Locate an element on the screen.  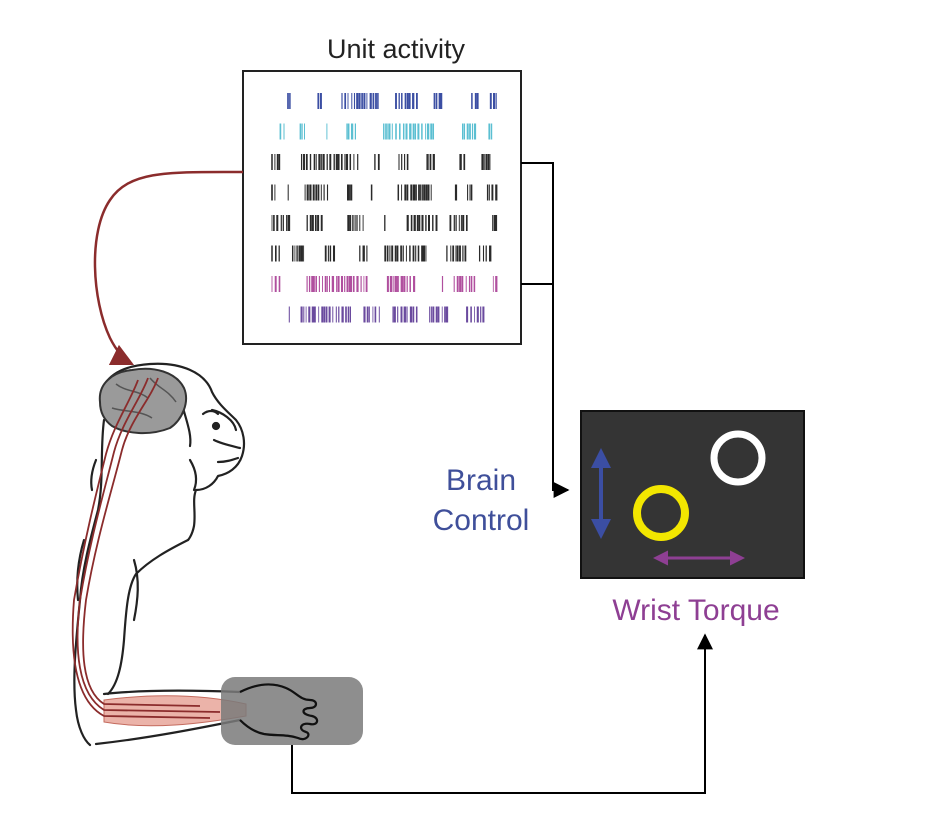
wrist-torque-label: Wrist Torque is located at coordinates (695, 610).